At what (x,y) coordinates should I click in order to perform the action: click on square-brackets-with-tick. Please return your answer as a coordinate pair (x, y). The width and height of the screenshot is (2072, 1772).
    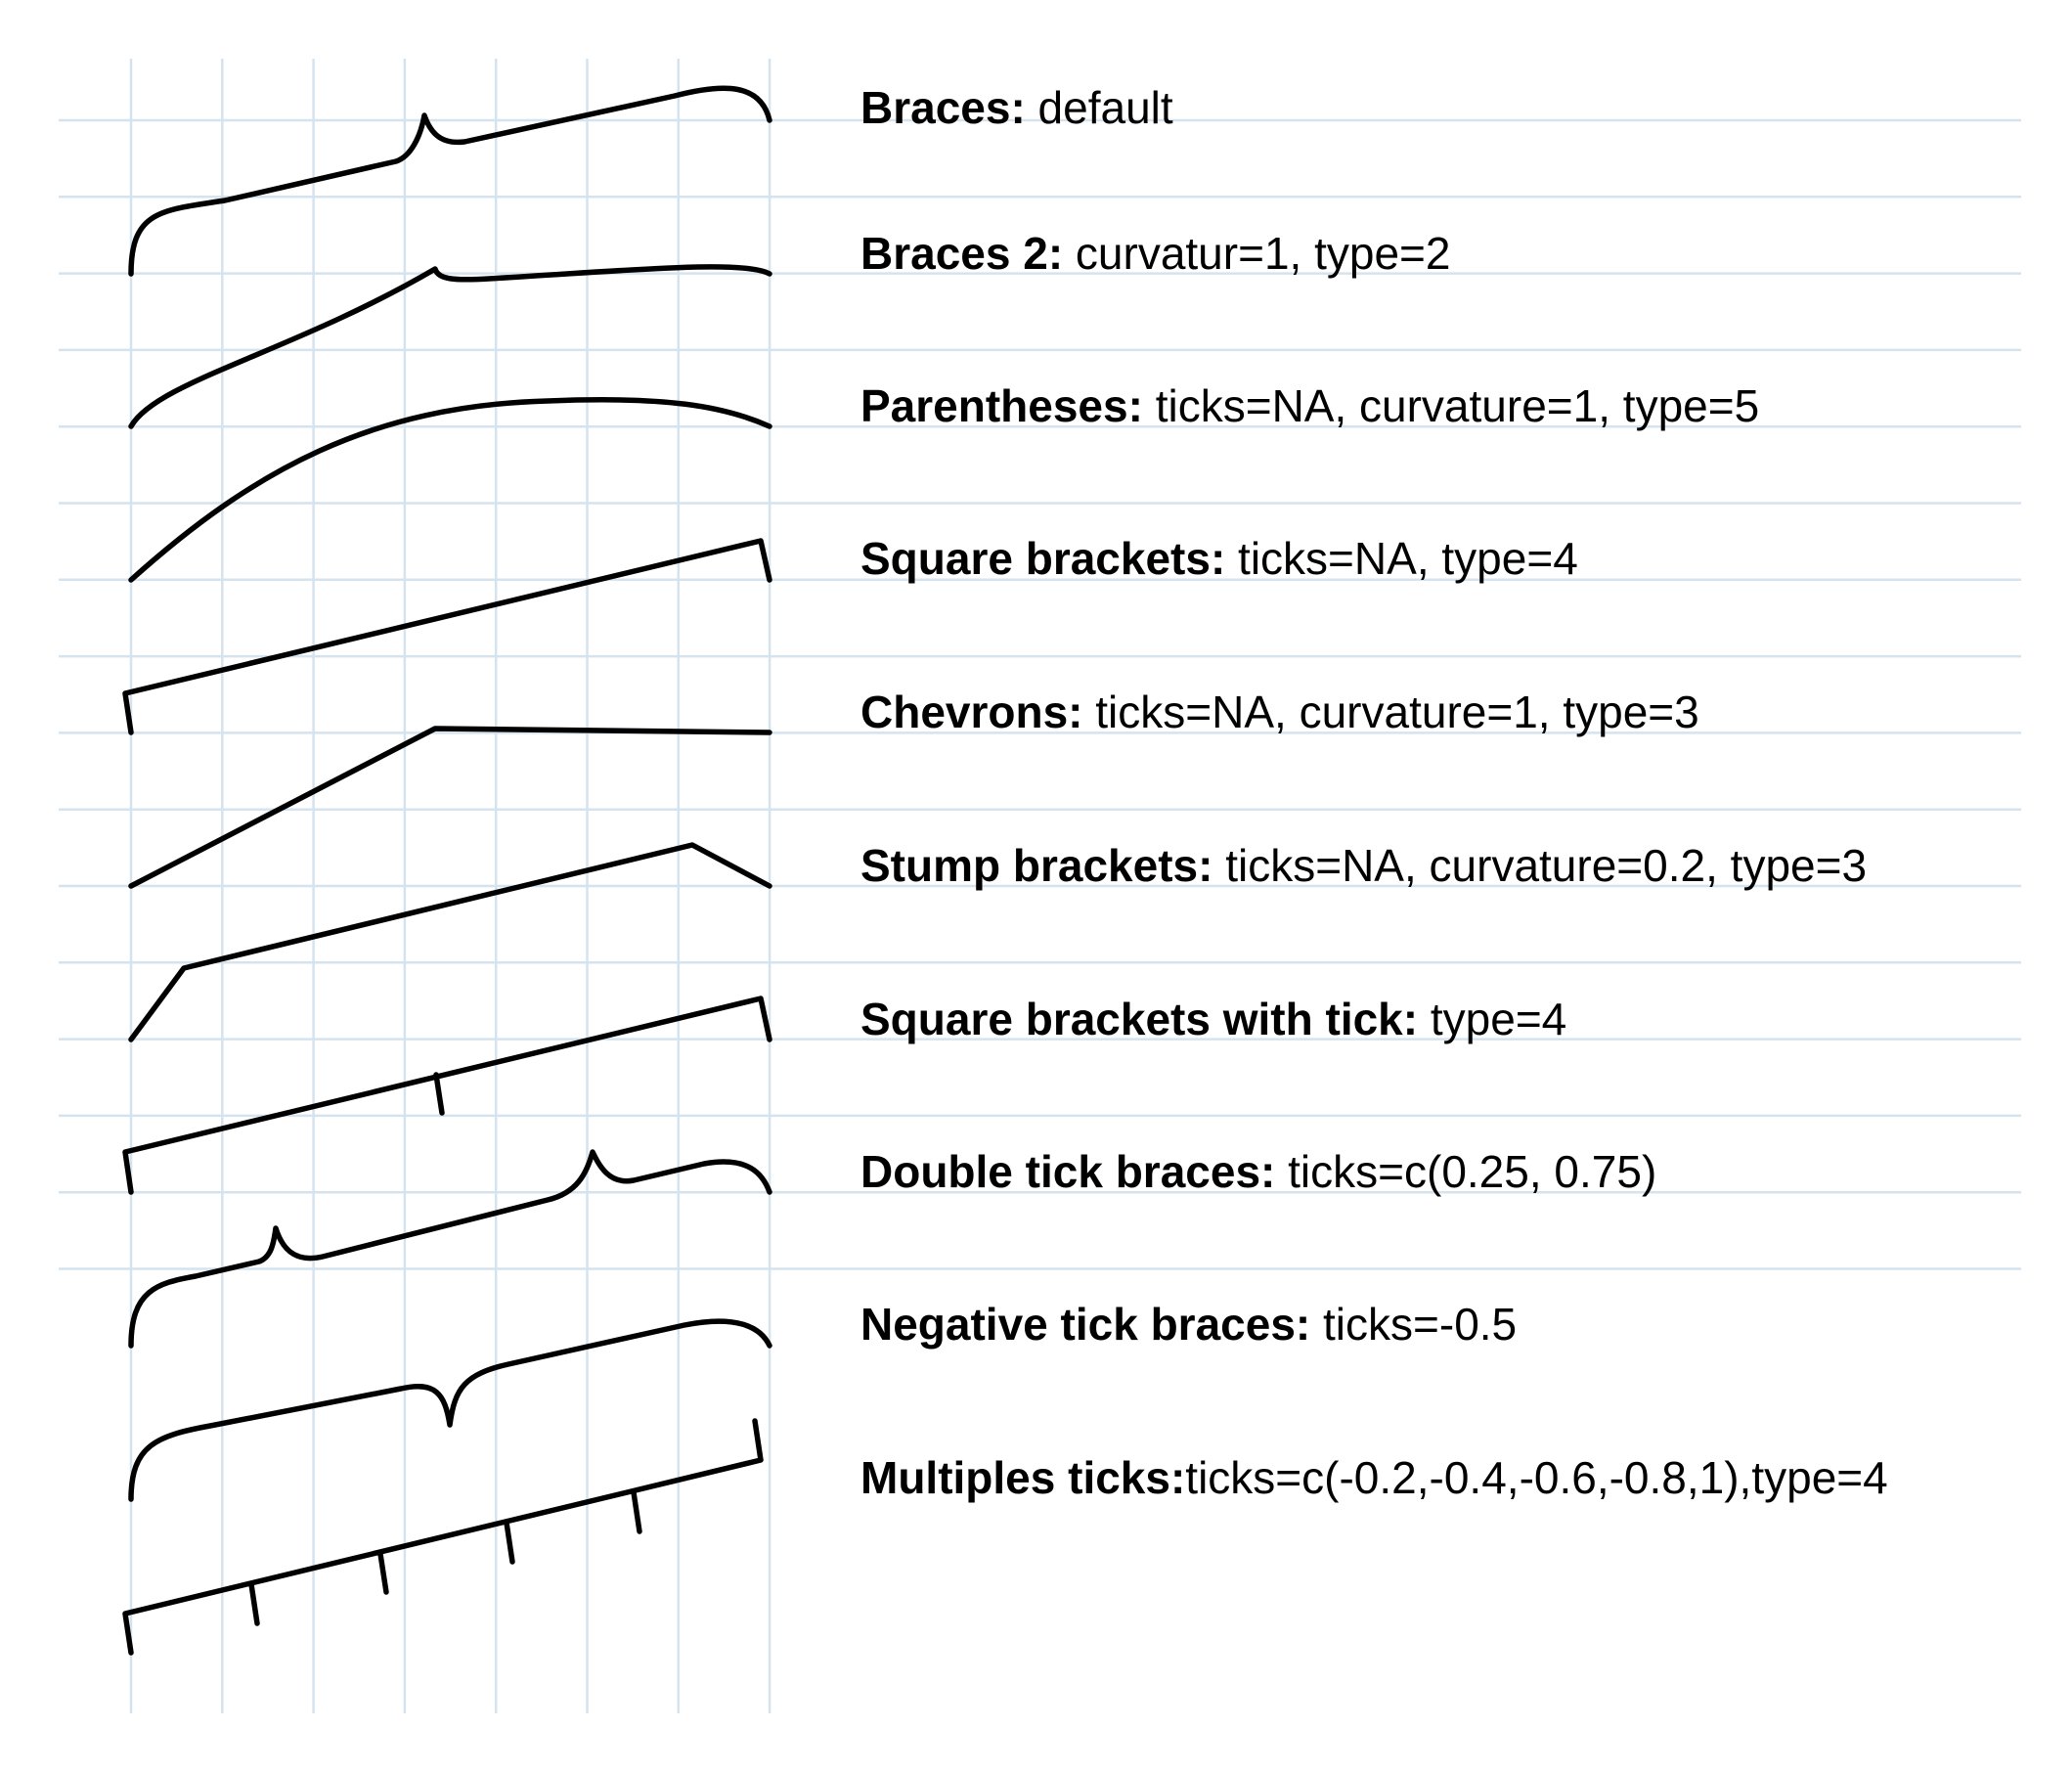
    Looking at the image, I should click on (447, 1095).